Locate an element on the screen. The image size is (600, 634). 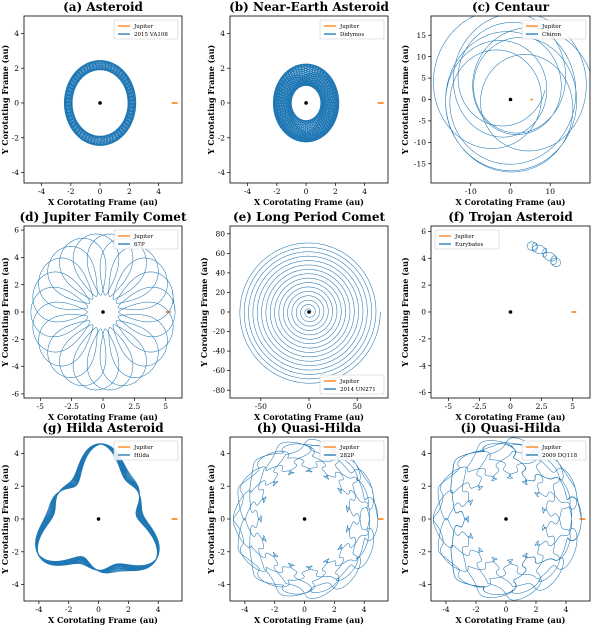
legend-label: 282P is located at coordinates (347, 456).